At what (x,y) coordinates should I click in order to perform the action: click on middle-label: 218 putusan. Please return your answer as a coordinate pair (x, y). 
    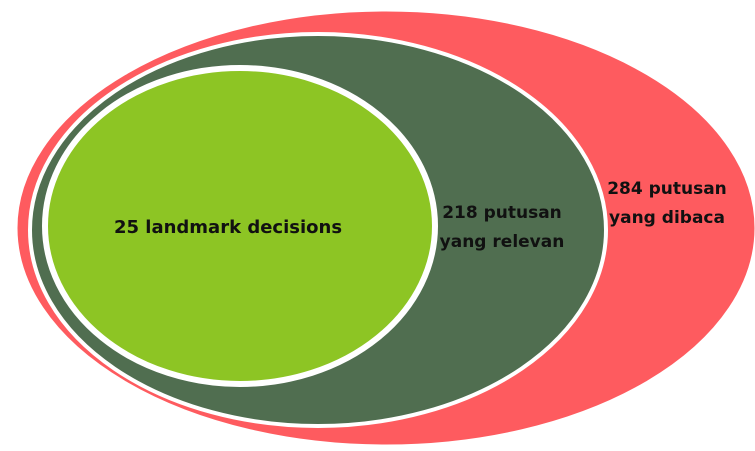
    Looking at the image, I should click on (502, 213).